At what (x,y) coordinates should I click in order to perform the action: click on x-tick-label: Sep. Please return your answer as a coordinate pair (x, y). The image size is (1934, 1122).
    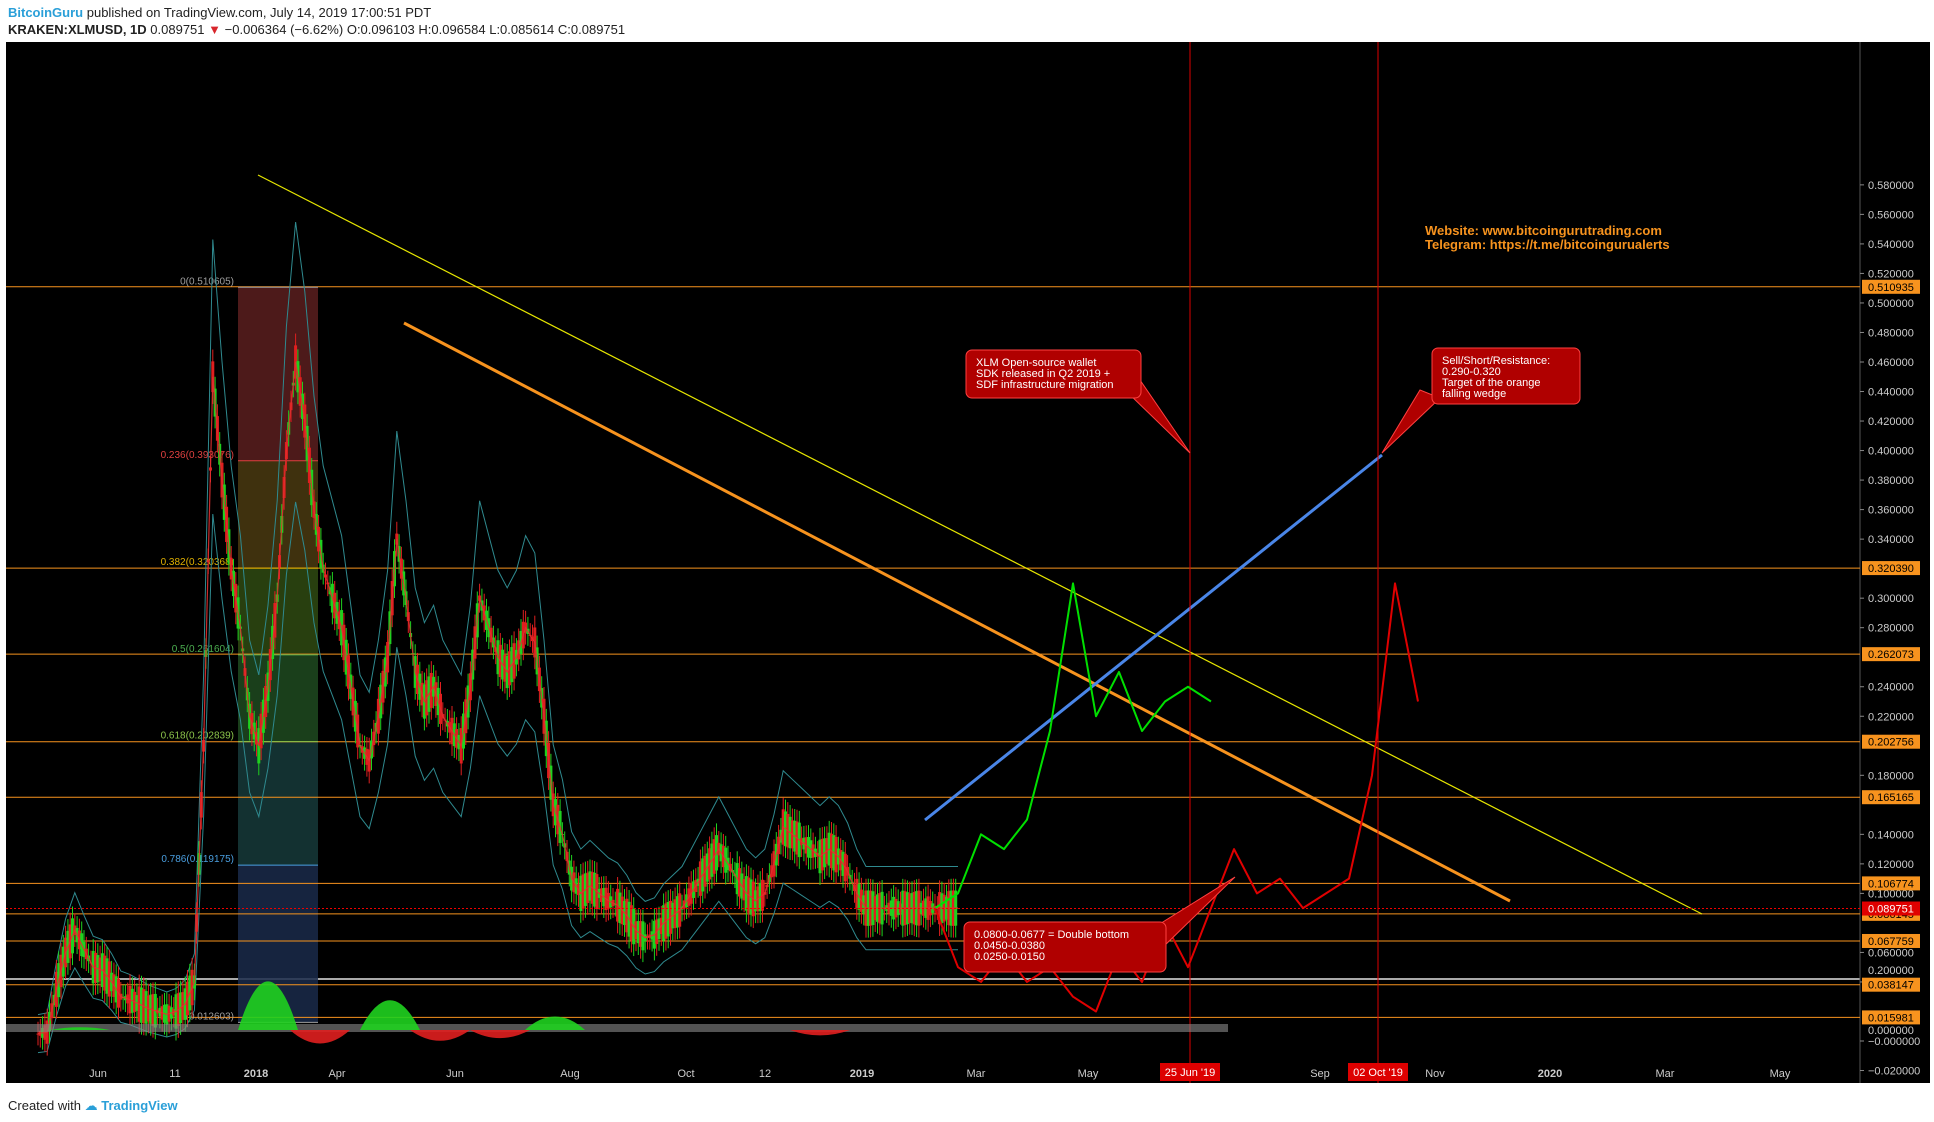
    Looking at the image, I should click on (1320, 1074).